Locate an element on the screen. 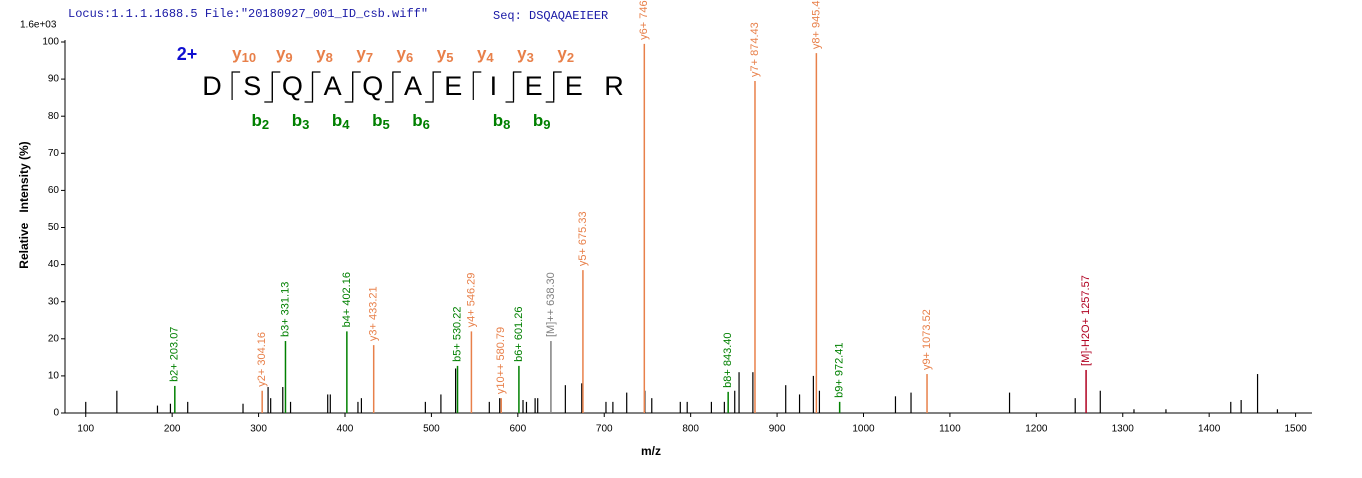  peak-label: b9+ 972.41 is located at coordinates (840, 369).